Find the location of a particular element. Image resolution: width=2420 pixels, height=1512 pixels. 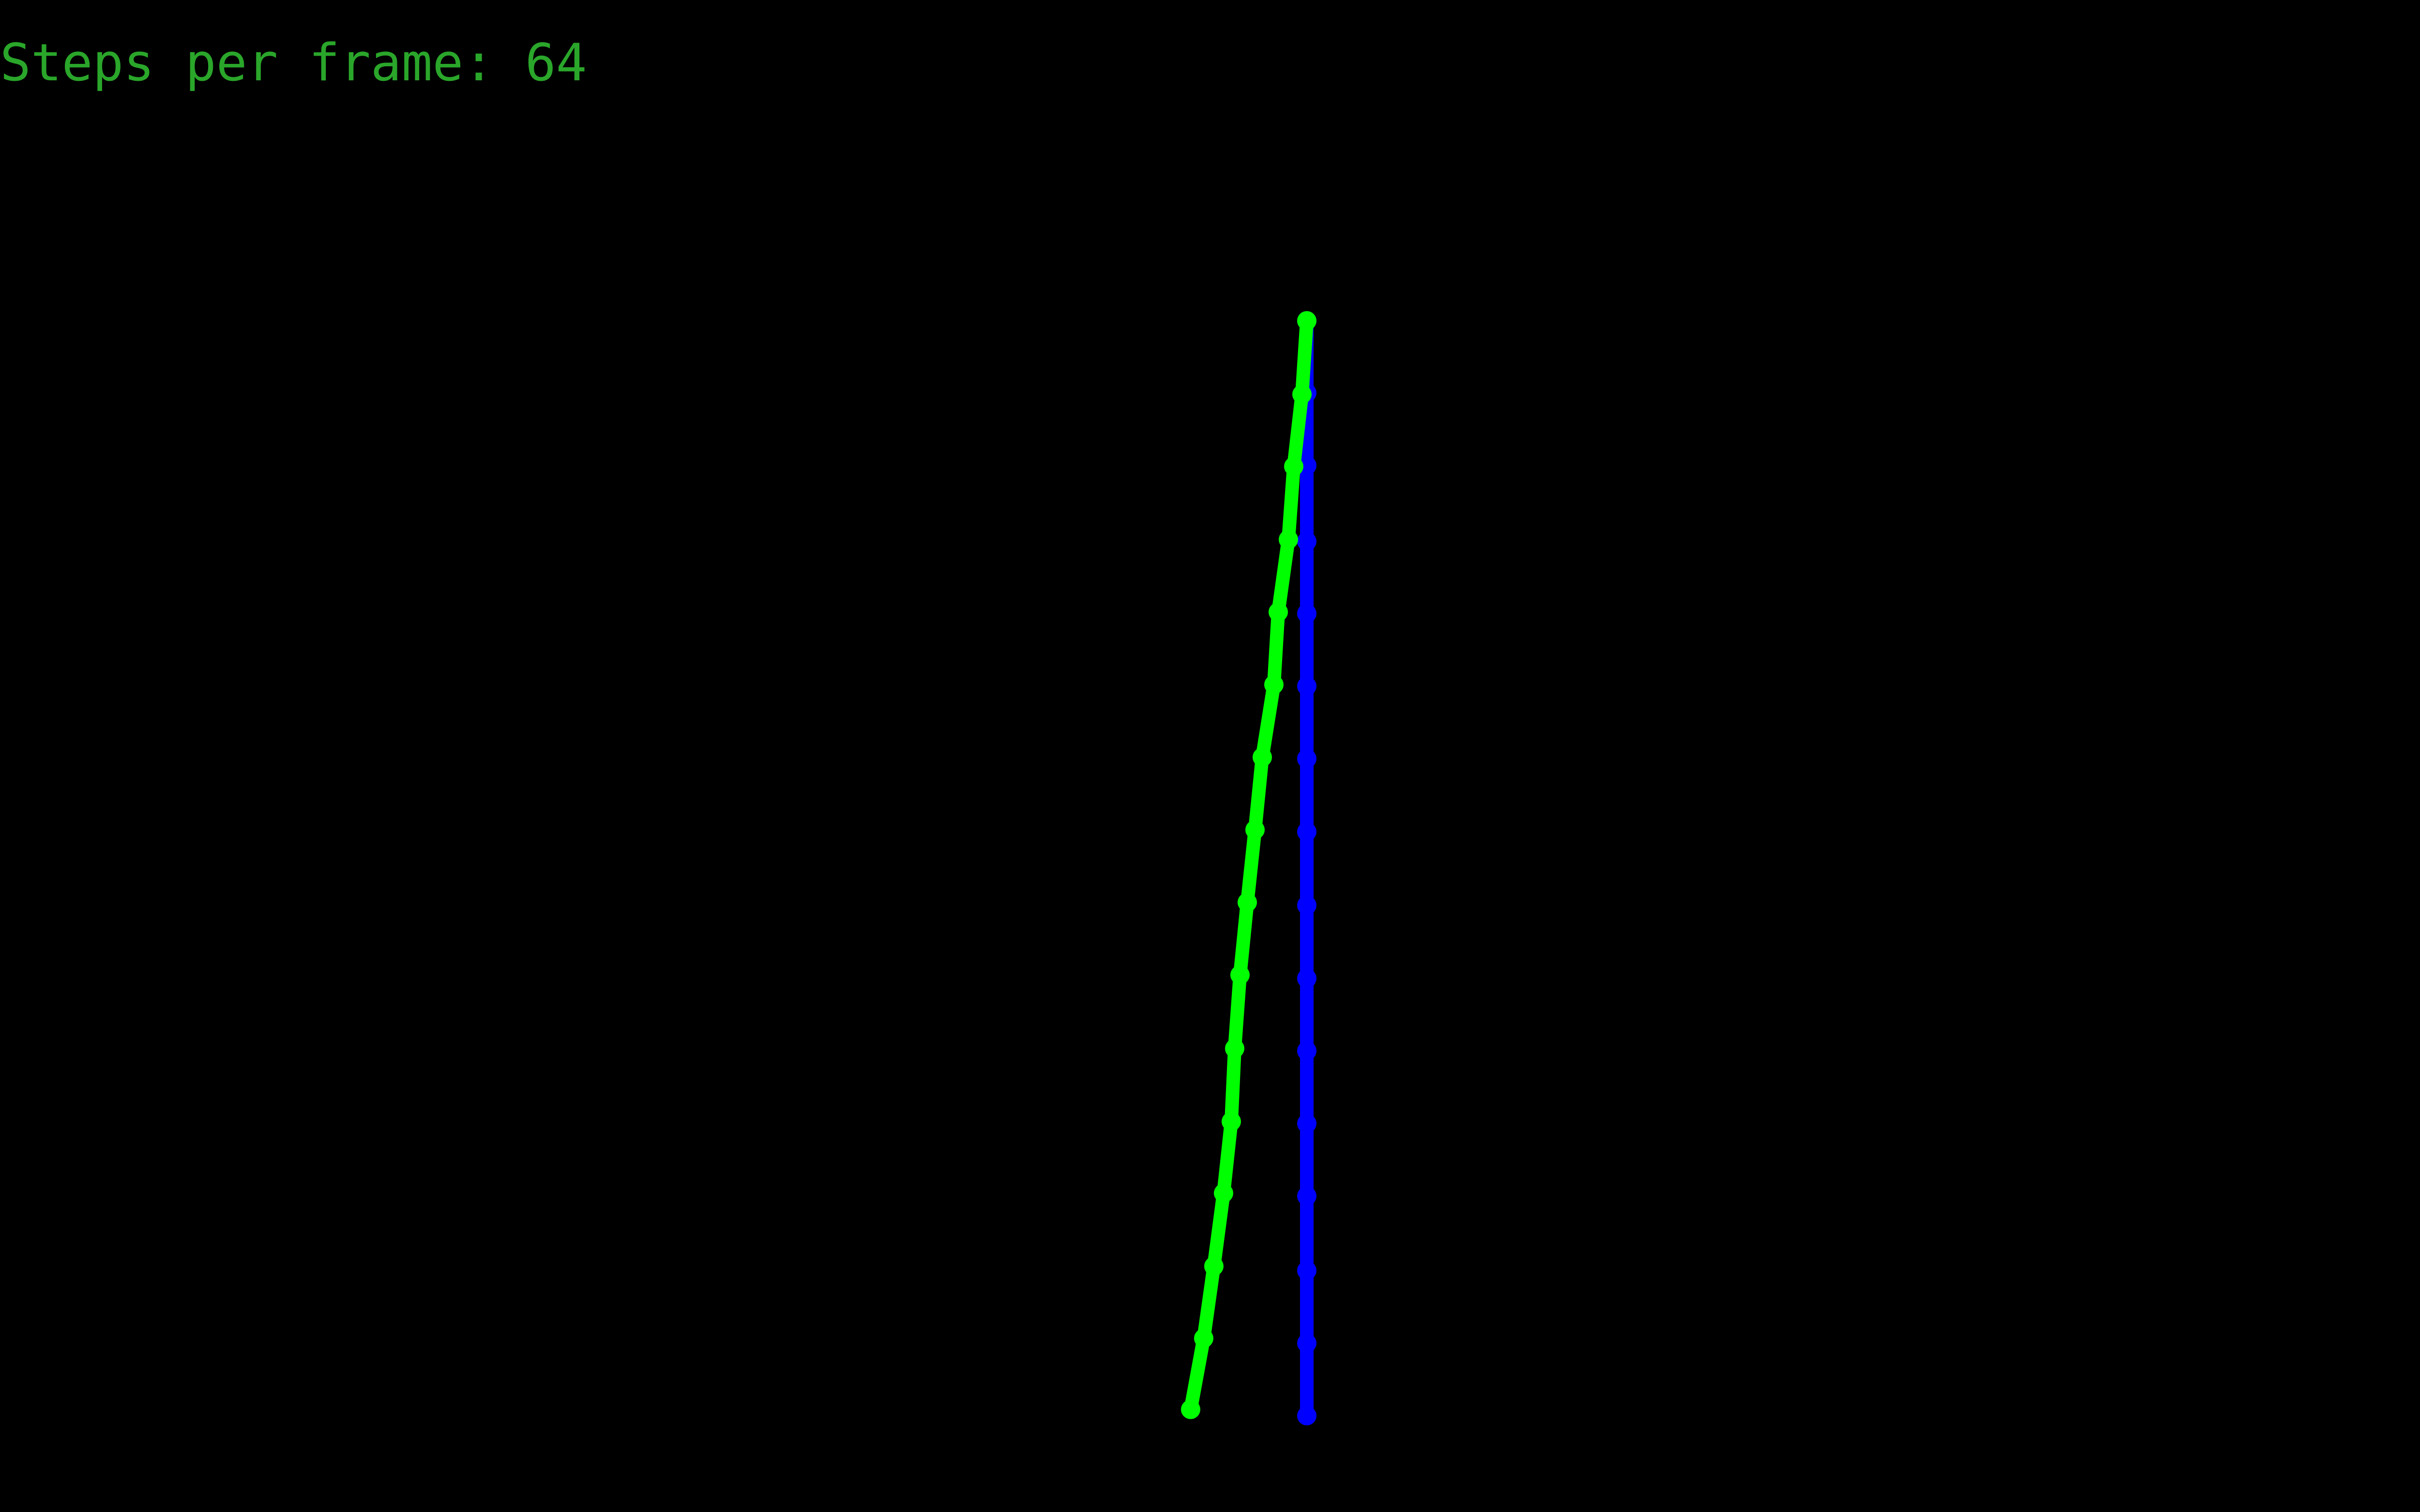

blue-rope is located at coordinates (1306, 868).